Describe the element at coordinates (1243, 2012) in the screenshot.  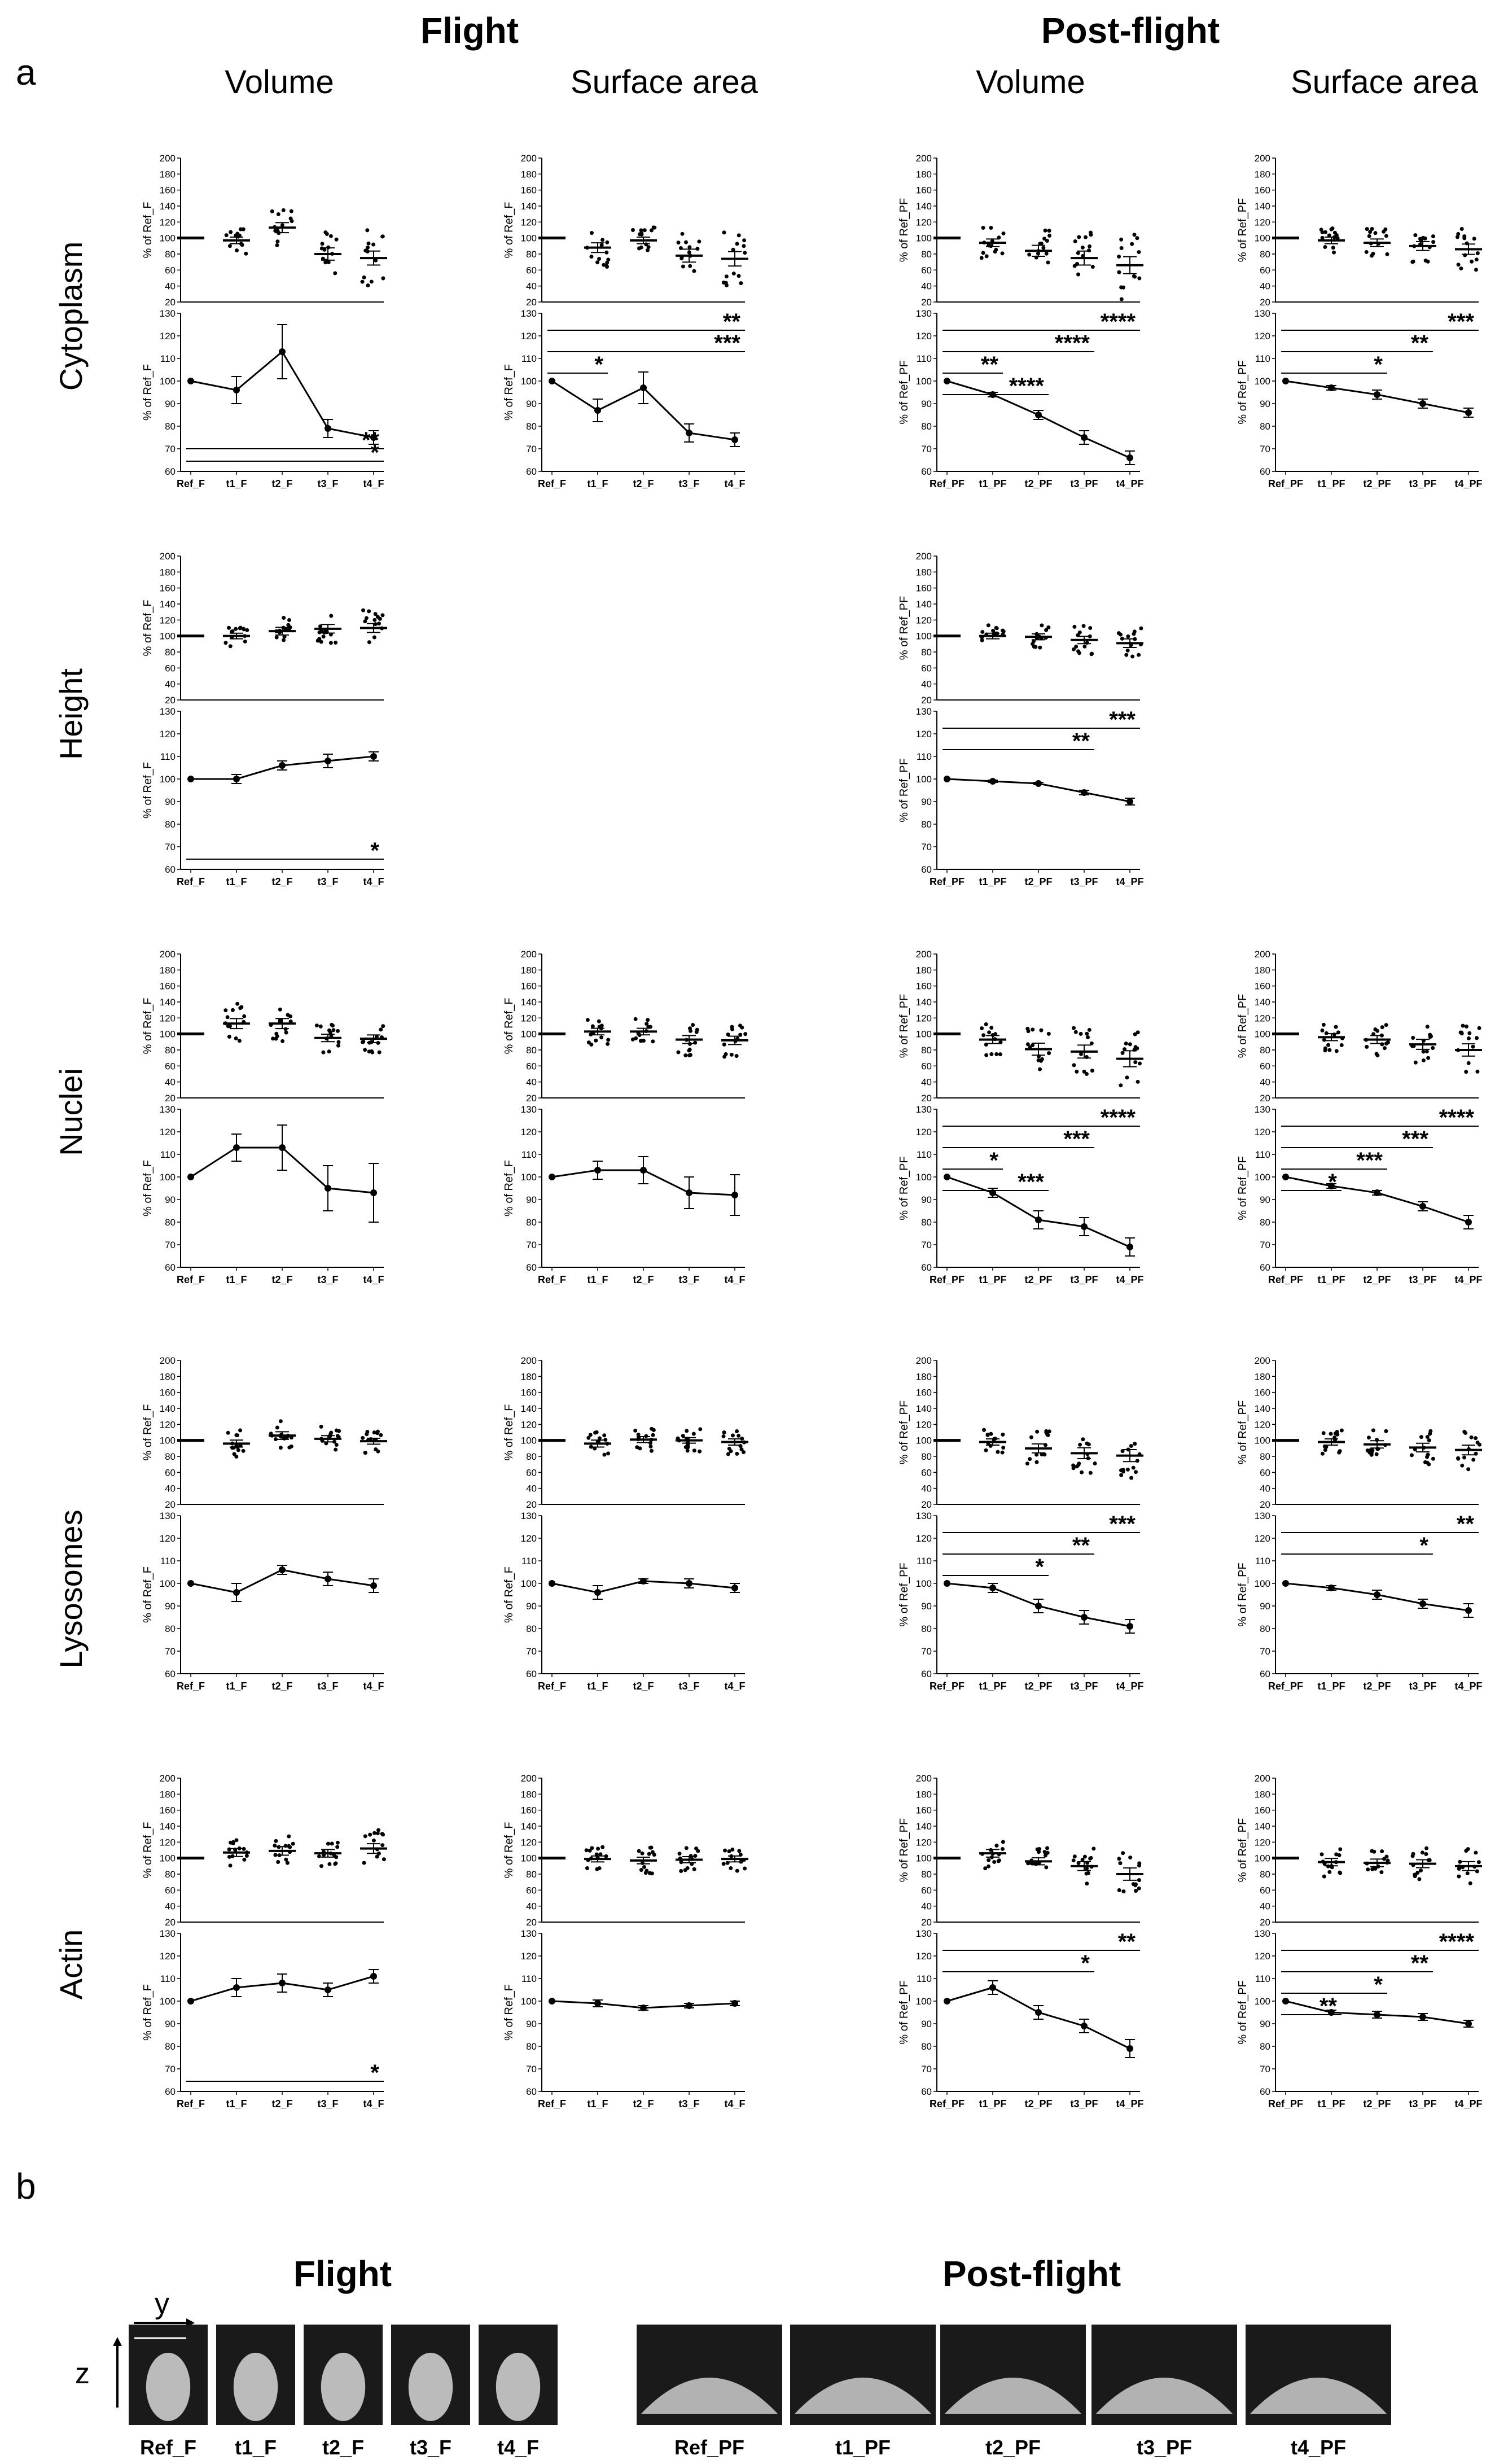
I see `line-ylabel: % of Ref_PF` at that location.